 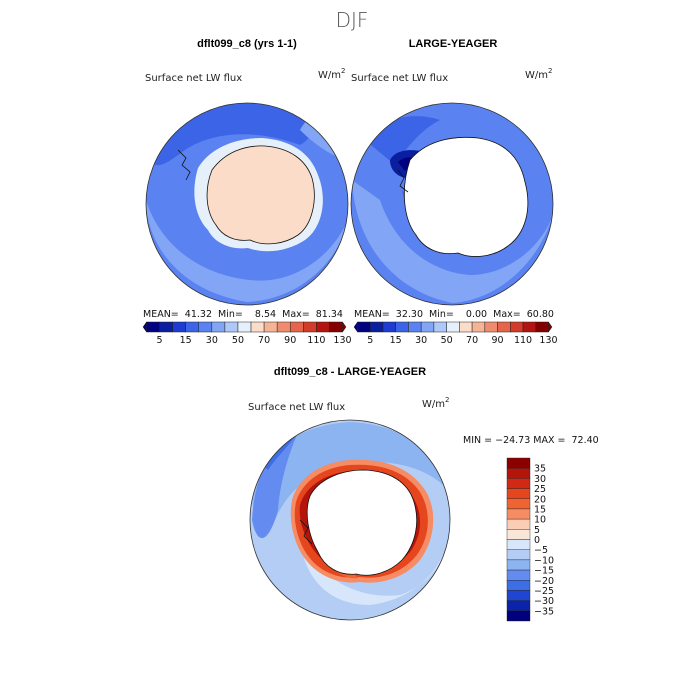 I want to click on colorbar-tick-label: −30, so click(x=544, y=601).